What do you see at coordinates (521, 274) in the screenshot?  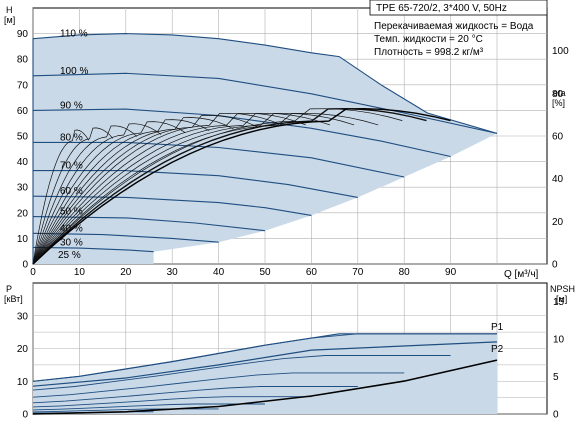 I see `x-axis-label: Q [м³/ч]` at bounding box center [521, 274].